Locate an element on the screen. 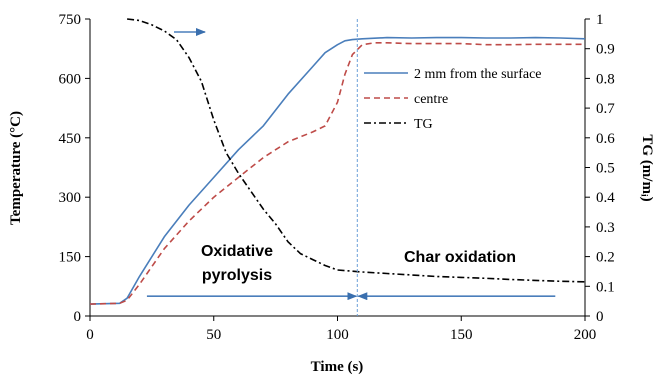 The height and width of the screenshot is (379, 653). x-axis-title: Time (s) is located at coordinates (337, 367).